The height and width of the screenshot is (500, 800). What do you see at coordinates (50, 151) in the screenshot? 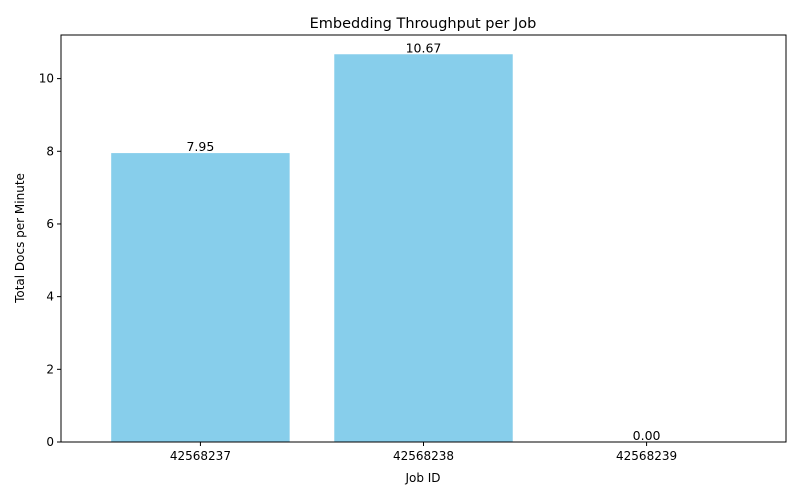
I see `y-tick-label: 8` at bounding box center [50, 151].